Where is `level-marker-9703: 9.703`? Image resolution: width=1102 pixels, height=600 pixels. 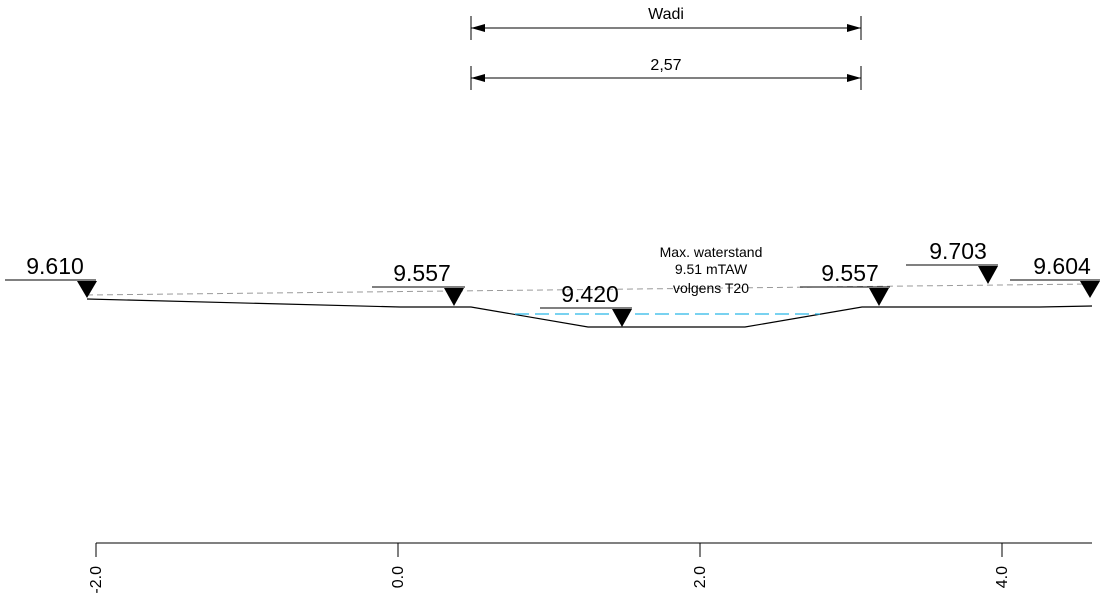
level-marker-9703: 9.703 is located at coordinates (952, 261).